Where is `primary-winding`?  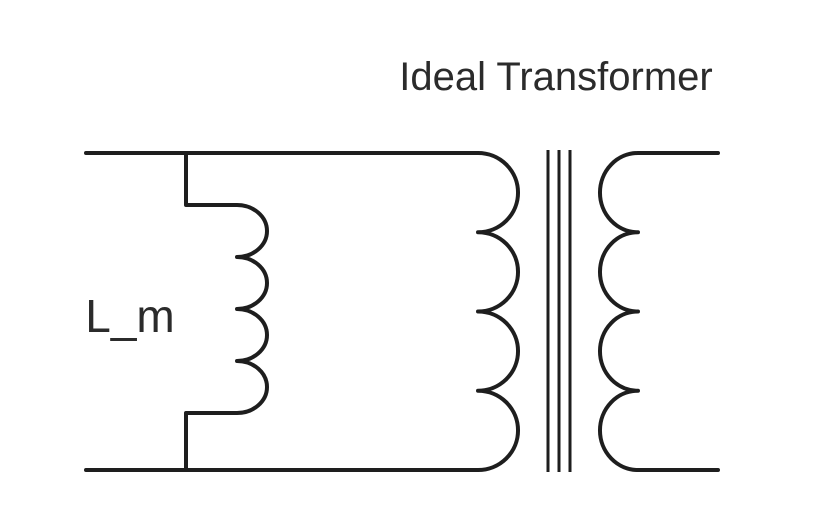
primary-winding is located at coordinates (498, 311).